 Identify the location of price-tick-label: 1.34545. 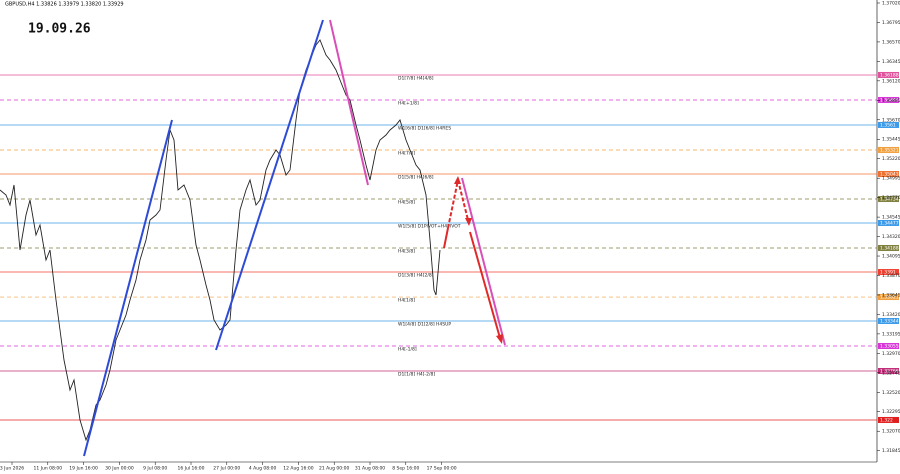
(891, 218).